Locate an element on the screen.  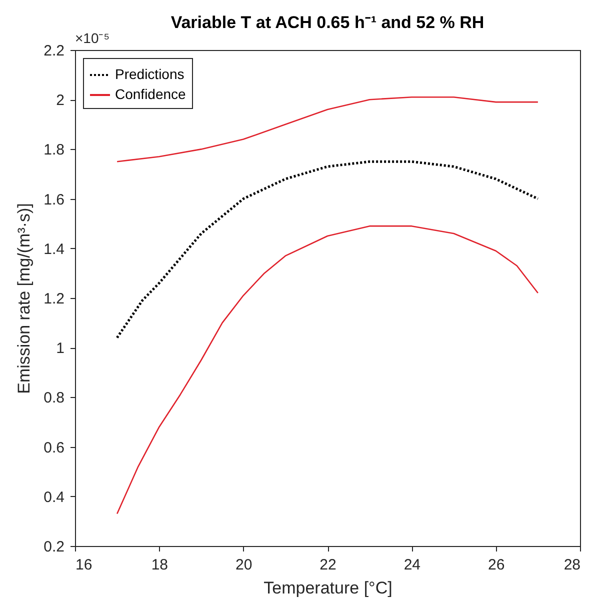
legend-label: Predictions is located at coordinates (149, 74).